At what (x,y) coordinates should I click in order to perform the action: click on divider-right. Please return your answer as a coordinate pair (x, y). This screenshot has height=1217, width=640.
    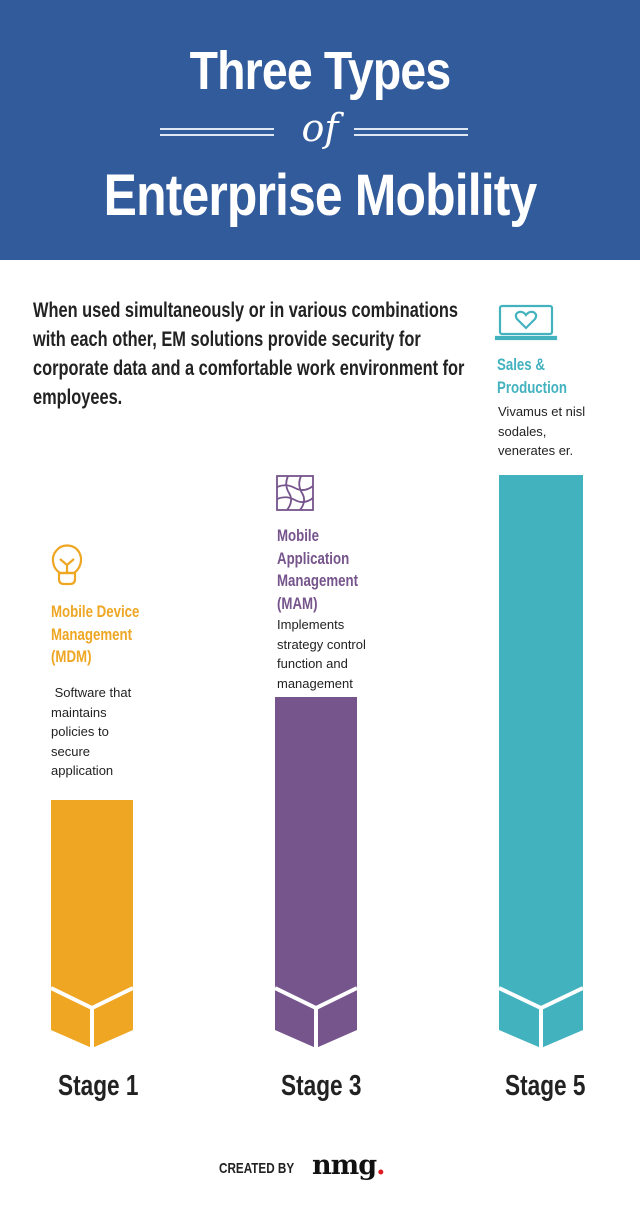
    Looking at the image, I should click on (411, 132).